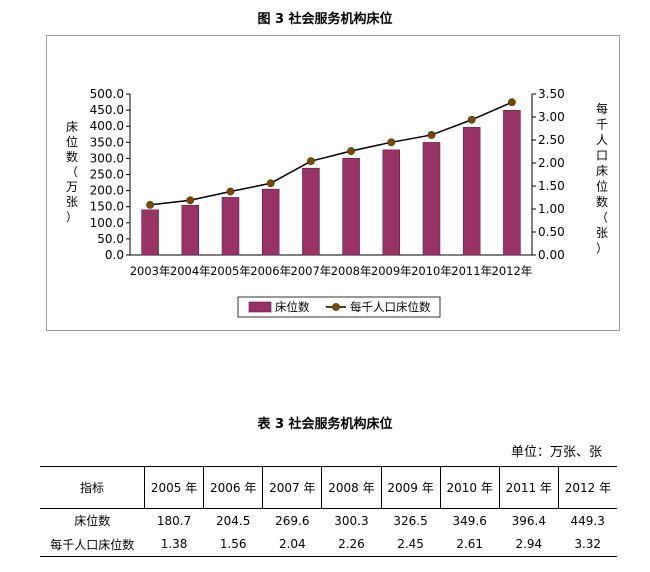 The image size is (650, 572). I want to click on table-cell: 204.5, so click(233, 520).